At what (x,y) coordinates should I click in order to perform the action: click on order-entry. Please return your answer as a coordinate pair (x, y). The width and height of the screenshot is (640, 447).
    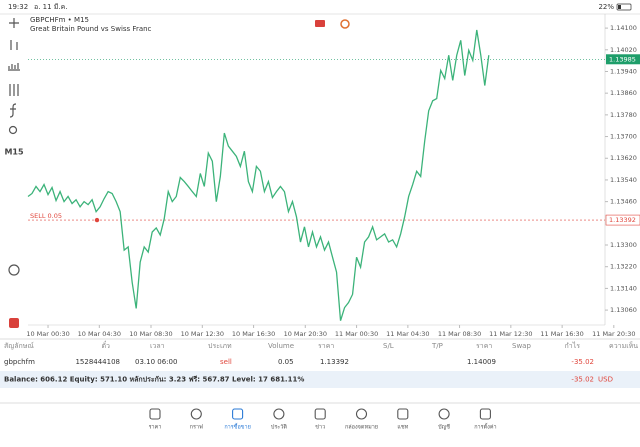
    Looking at the image, I should click on (97, 220).